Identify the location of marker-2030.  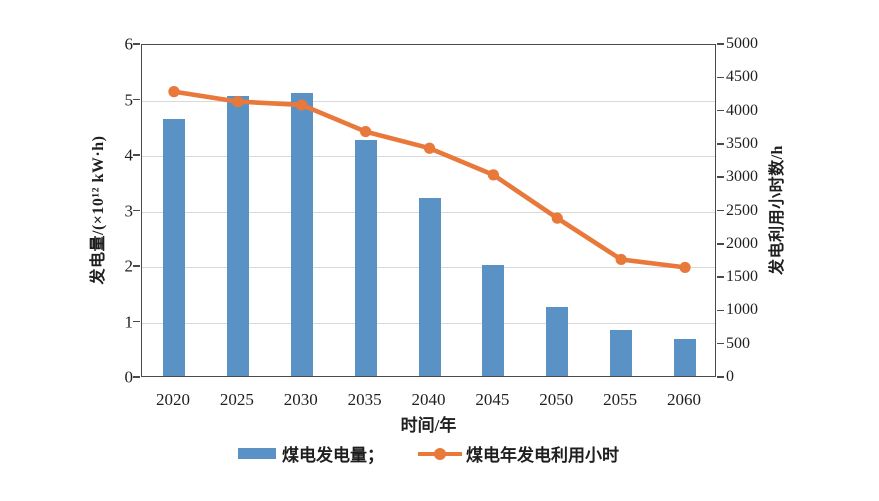
(302, 105).